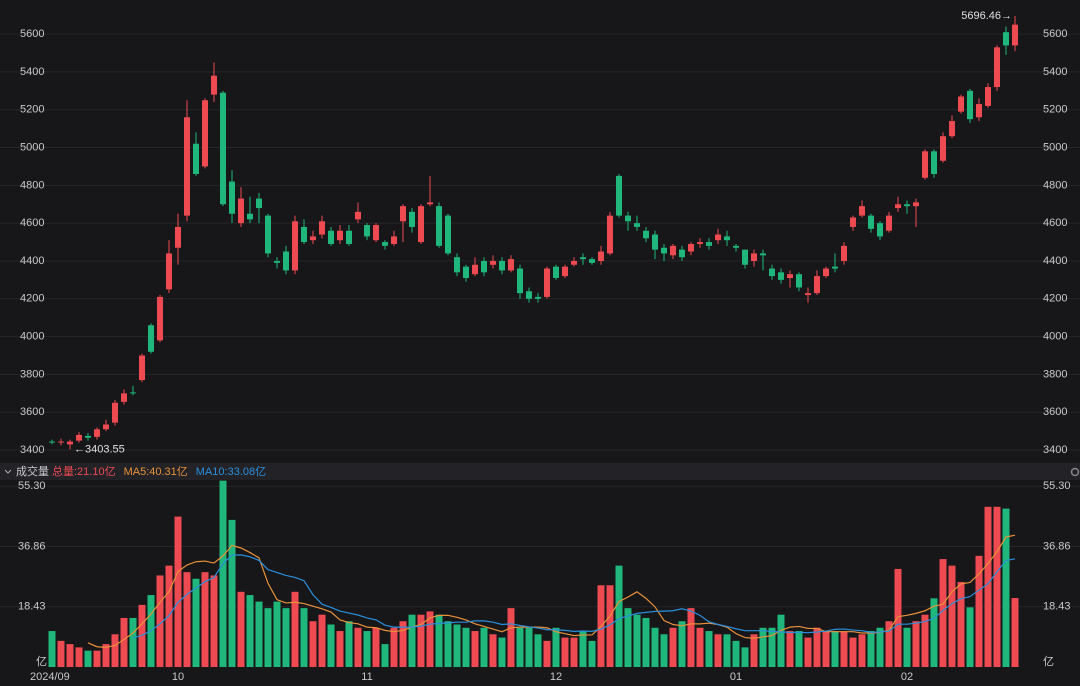 Image resolution: width=1080 pixels, height=686 pixels. What do you see at coordinates (8, 471) in the screenshot?
I see `collapse-icon` at bounding box center [8, 471].